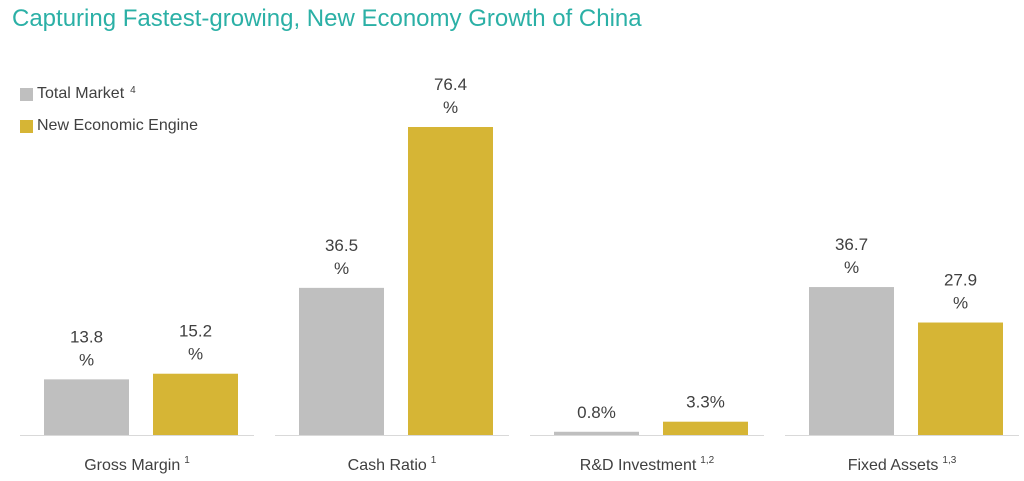  I want to click on data-label-total-market-2: 0.8%, so click(596, 412).